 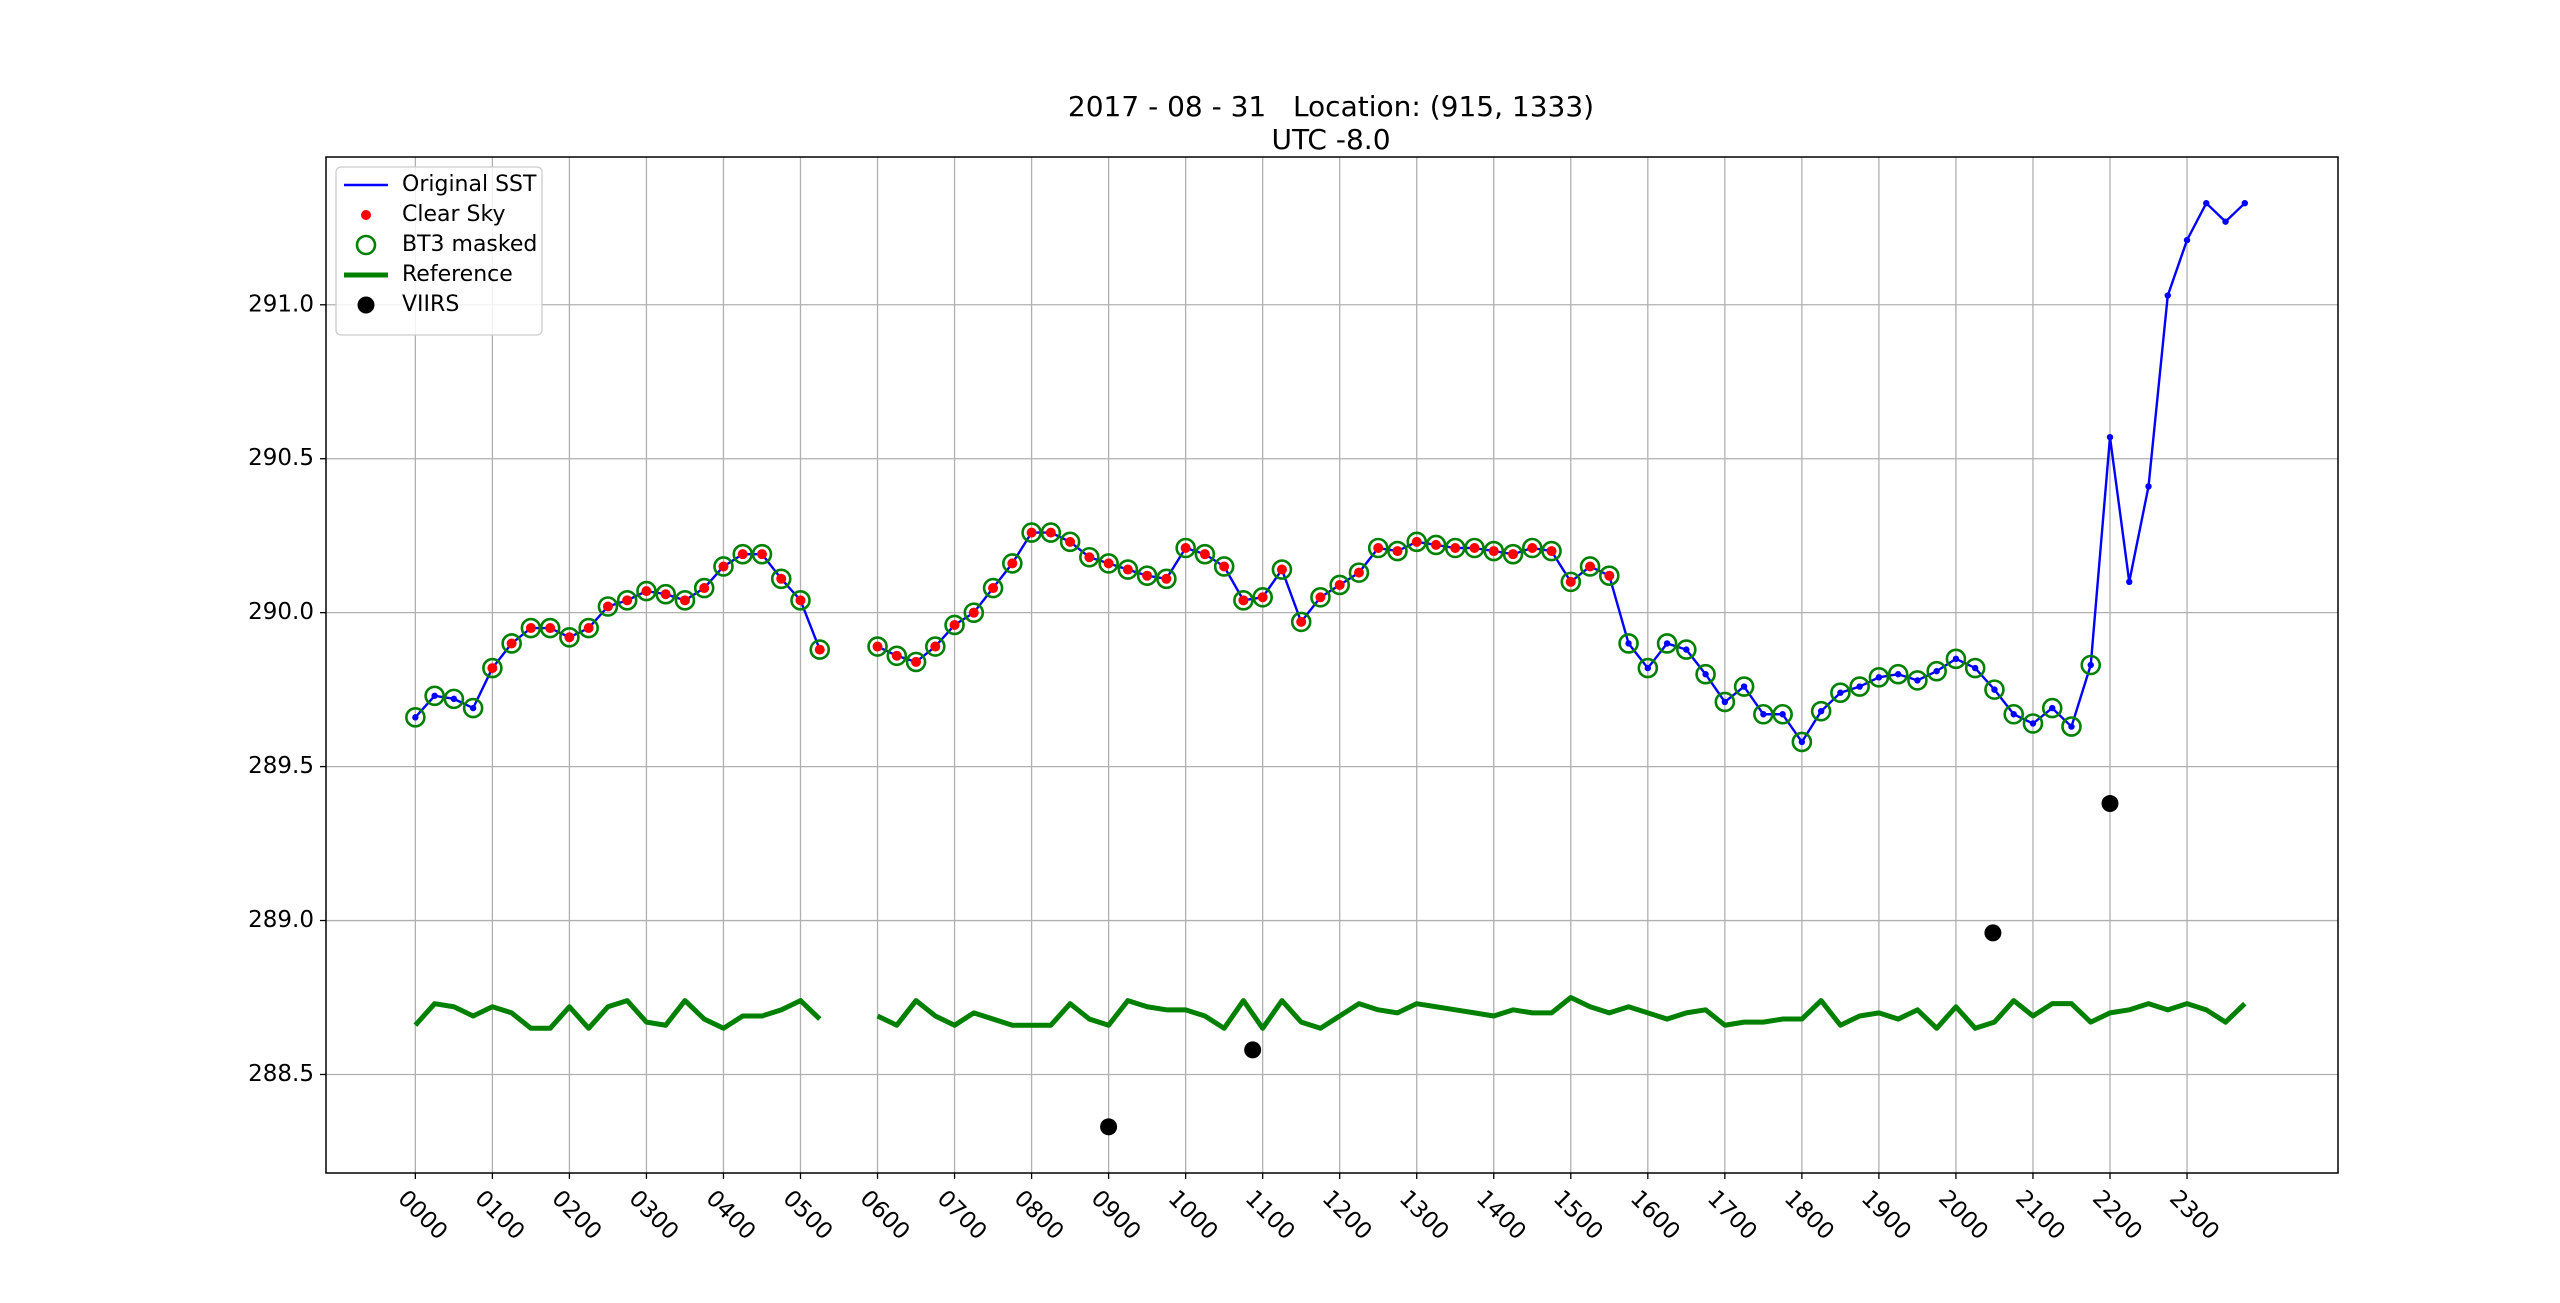 What do you see at coordinates (281, 612) in the screenshot?
I see `y-tick-label: 290.0` at bounding box center [281, 612].